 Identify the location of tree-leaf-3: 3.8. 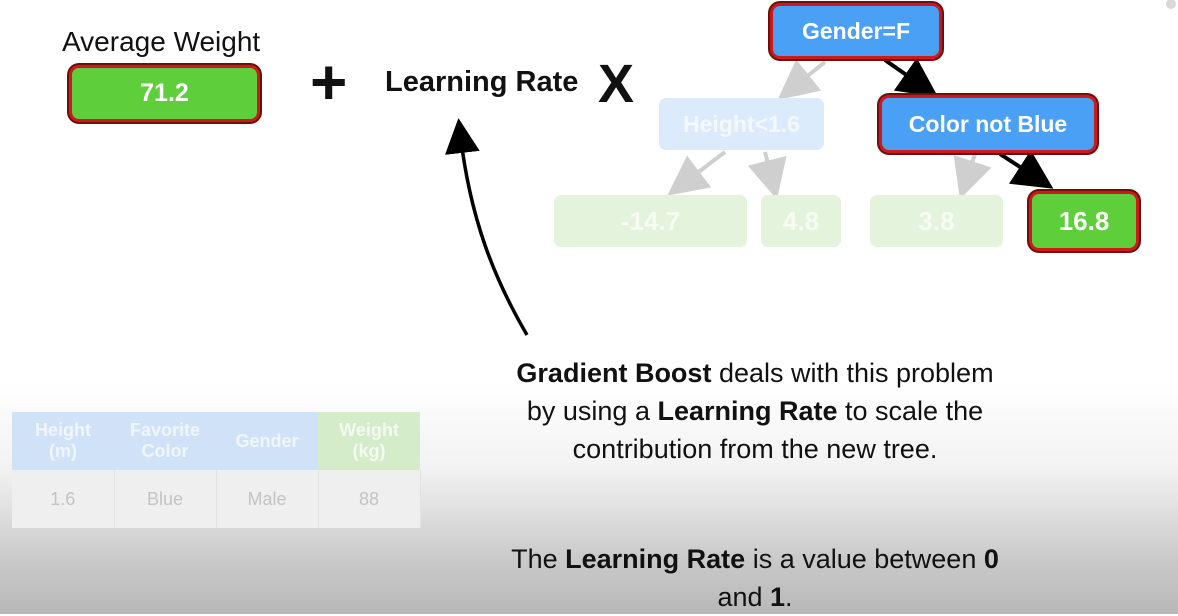
(936, 221).